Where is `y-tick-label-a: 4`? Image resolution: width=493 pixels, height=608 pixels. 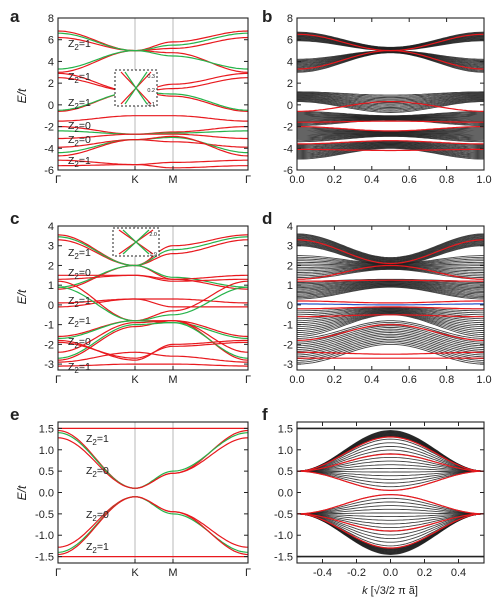 y-tick-label-a: 4 is located at coordinates (51, 62).